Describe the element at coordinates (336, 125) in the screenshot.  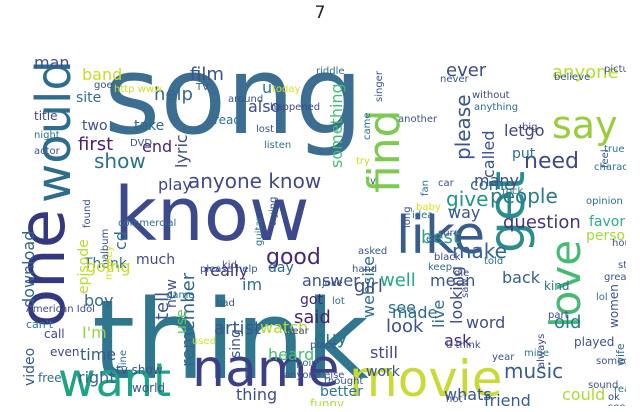
I see `cloud-word-something: something` at that location.